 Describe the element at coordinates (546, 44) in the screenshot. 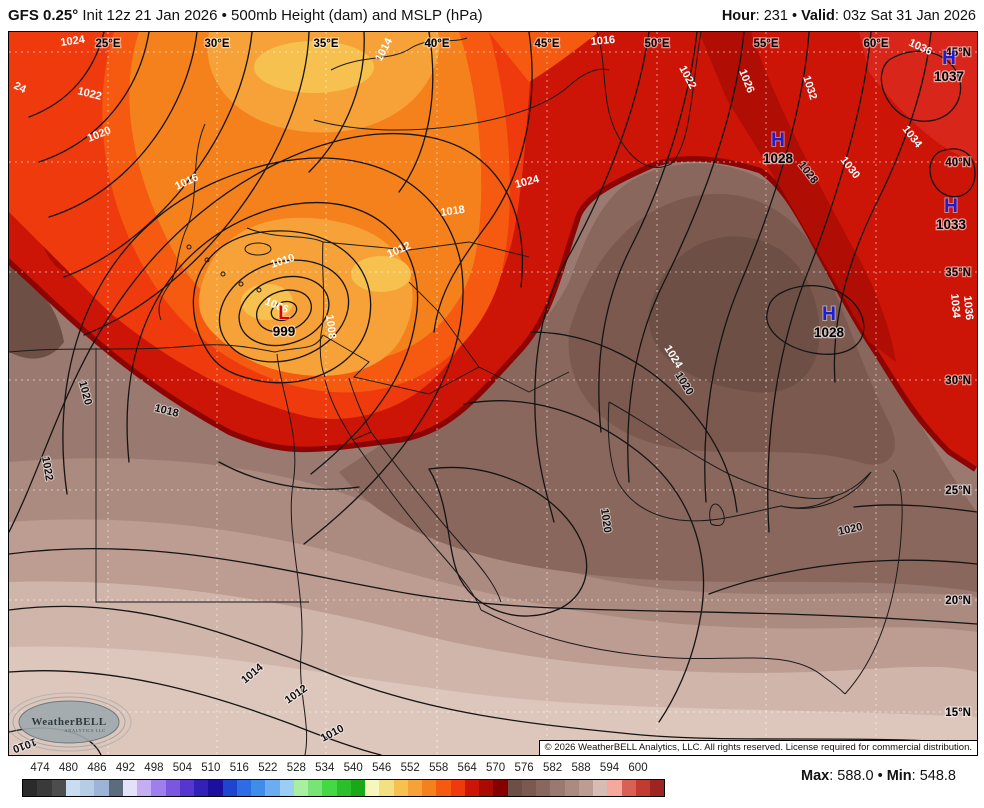

I see `longitude-label: 45°E` at that location.